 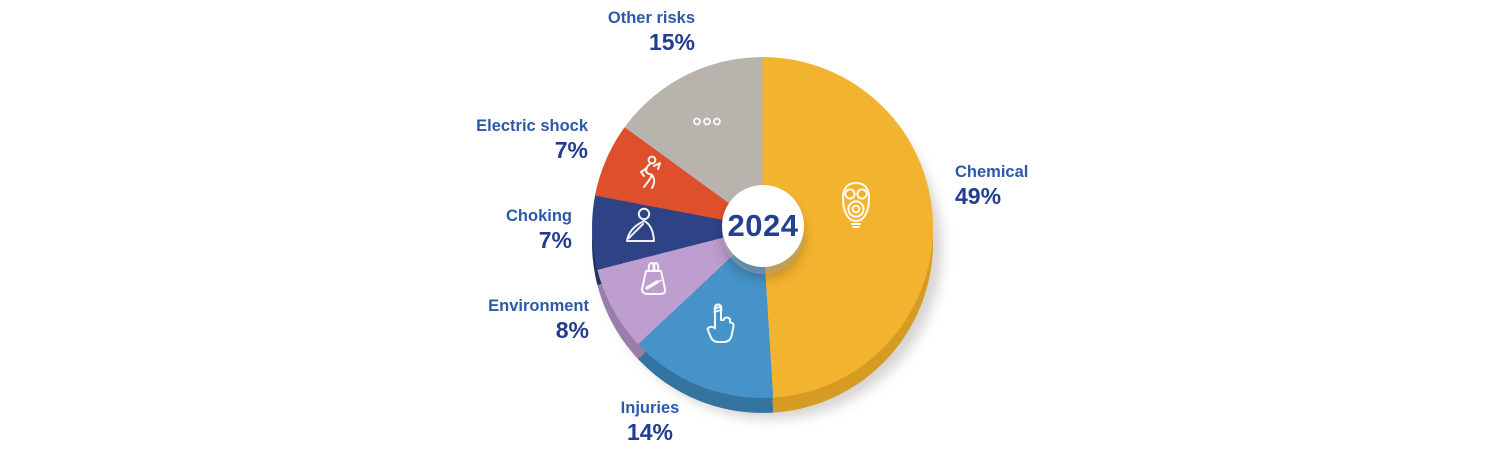 What do you see at coordinates (538, 306) in the screenshot?
I see `slice-name: Environment` at bounding box center [538, 306].